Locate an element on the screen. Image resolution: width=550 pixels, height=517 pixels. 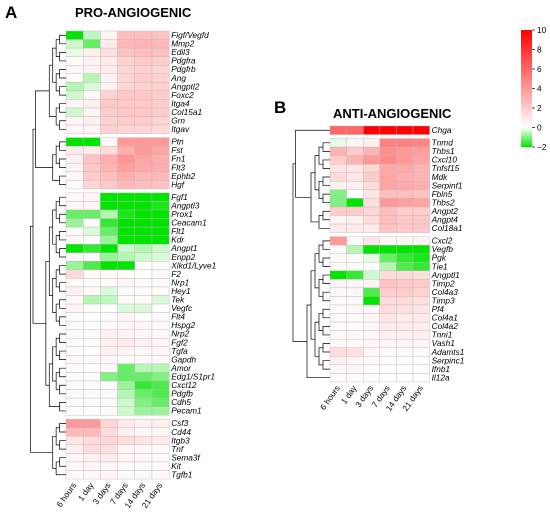
gene-label: Sema3f is located at coordinates (186, 457).